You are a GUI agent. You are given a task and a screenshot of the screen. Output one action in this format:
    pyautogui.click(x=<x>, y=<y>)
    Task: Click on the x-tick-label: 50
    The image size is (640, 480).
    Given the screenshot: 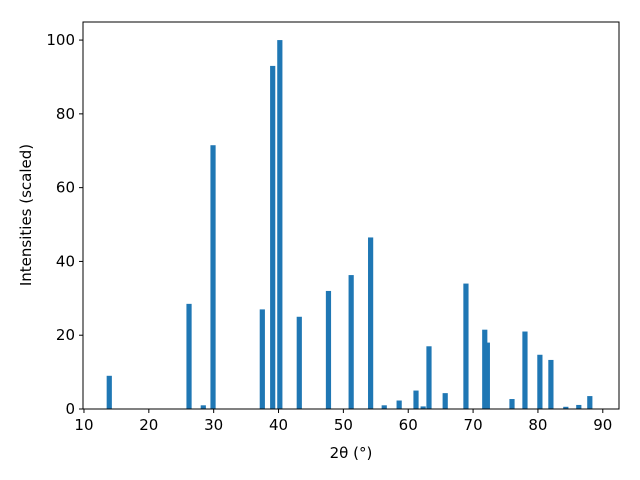 What is the action you would take?
    pyautogui.click(x=343, y=425)
    